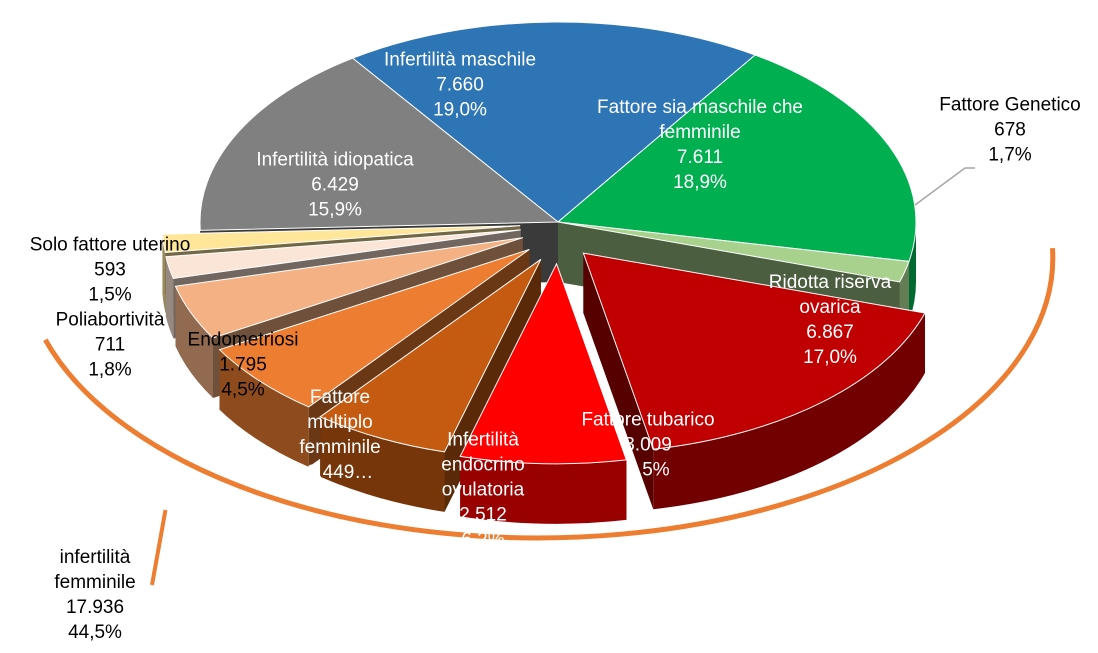 The height and width of the screenshot is (653, 1098). Describe the element at coordinates (110, 295) in the screenshot. I see `label-line: 1,5%` at that location.